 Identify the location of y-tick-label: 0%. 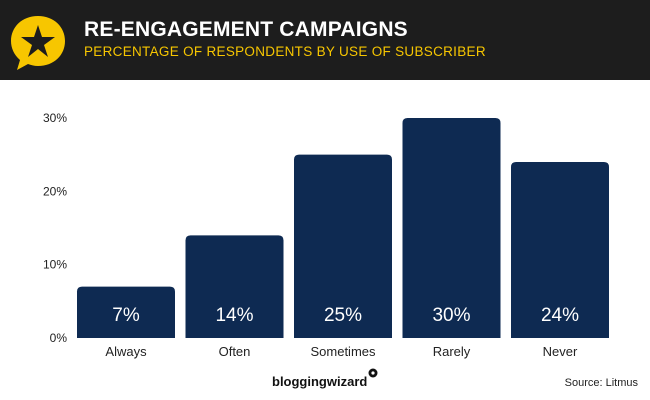
(59, 338).